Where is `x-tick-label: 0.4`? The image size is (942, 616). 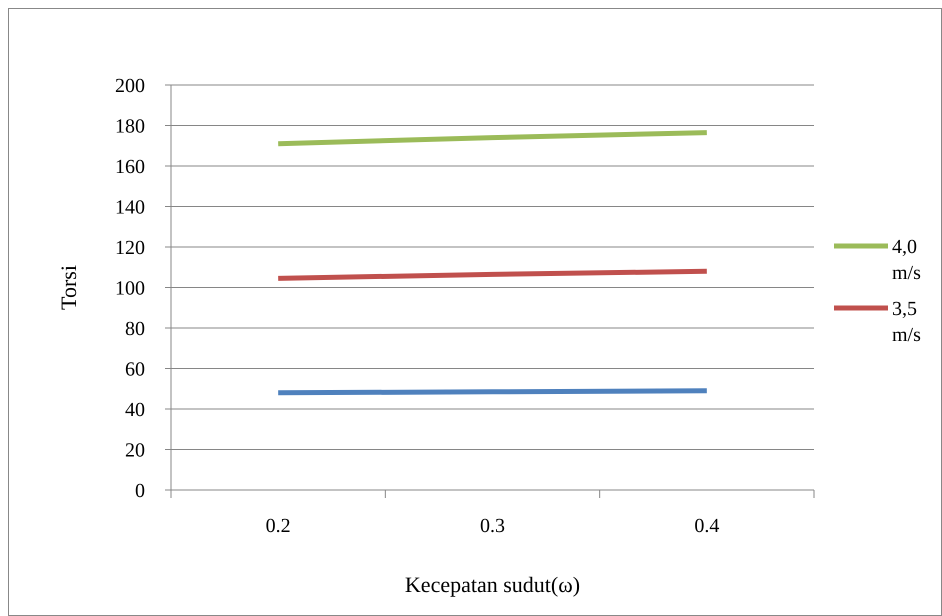 x-tick-label: 0.4 is located at coordinates (707, 526).